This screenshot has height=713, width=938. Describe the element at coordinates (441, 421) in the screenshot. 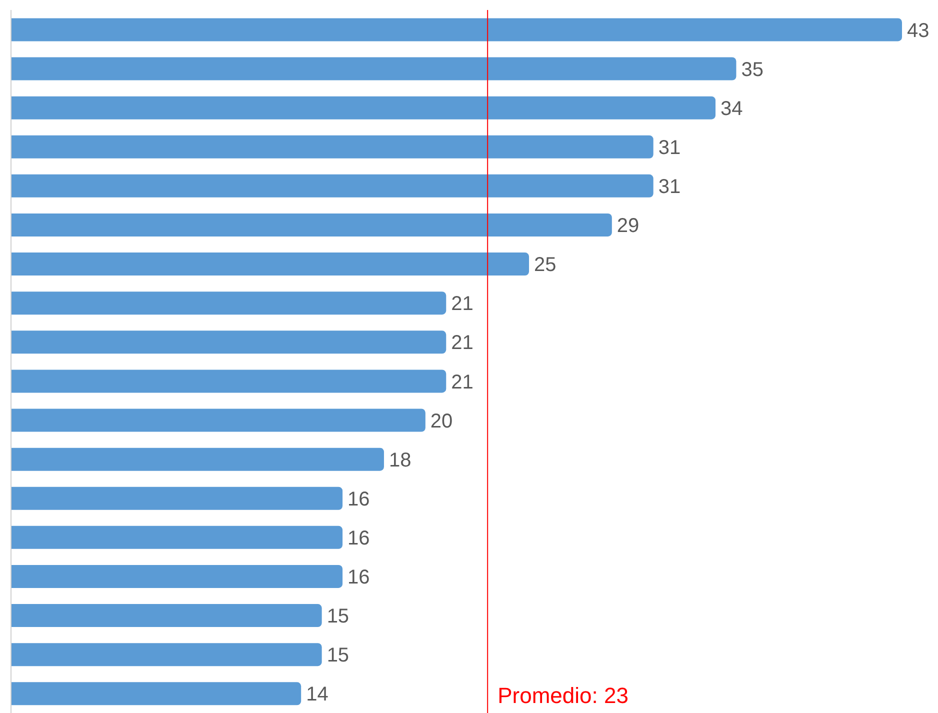

I see `data-label: 20` at that location.